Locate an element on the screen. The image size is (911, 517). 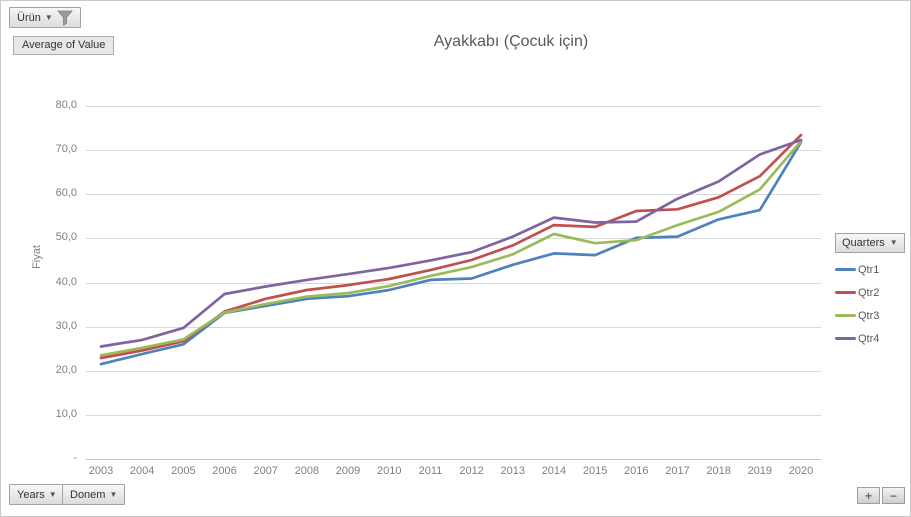
x-tick-label: 2011 is located at coordinates (430, 471).